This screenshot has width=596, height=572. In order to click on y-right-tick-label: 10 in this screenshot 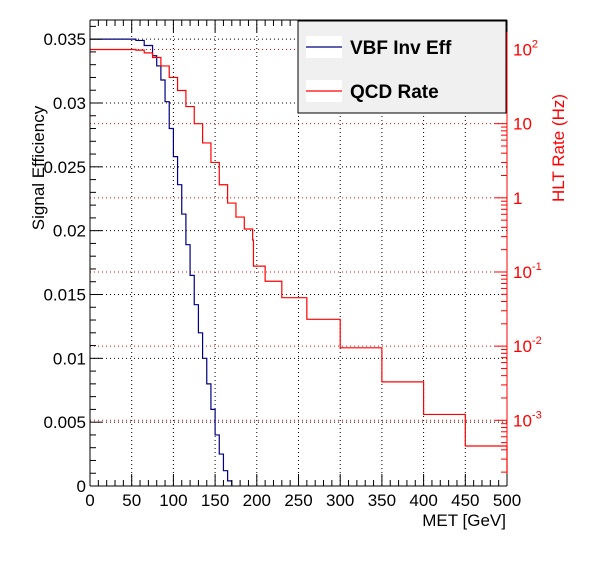, I will do `click(522, 124)`.